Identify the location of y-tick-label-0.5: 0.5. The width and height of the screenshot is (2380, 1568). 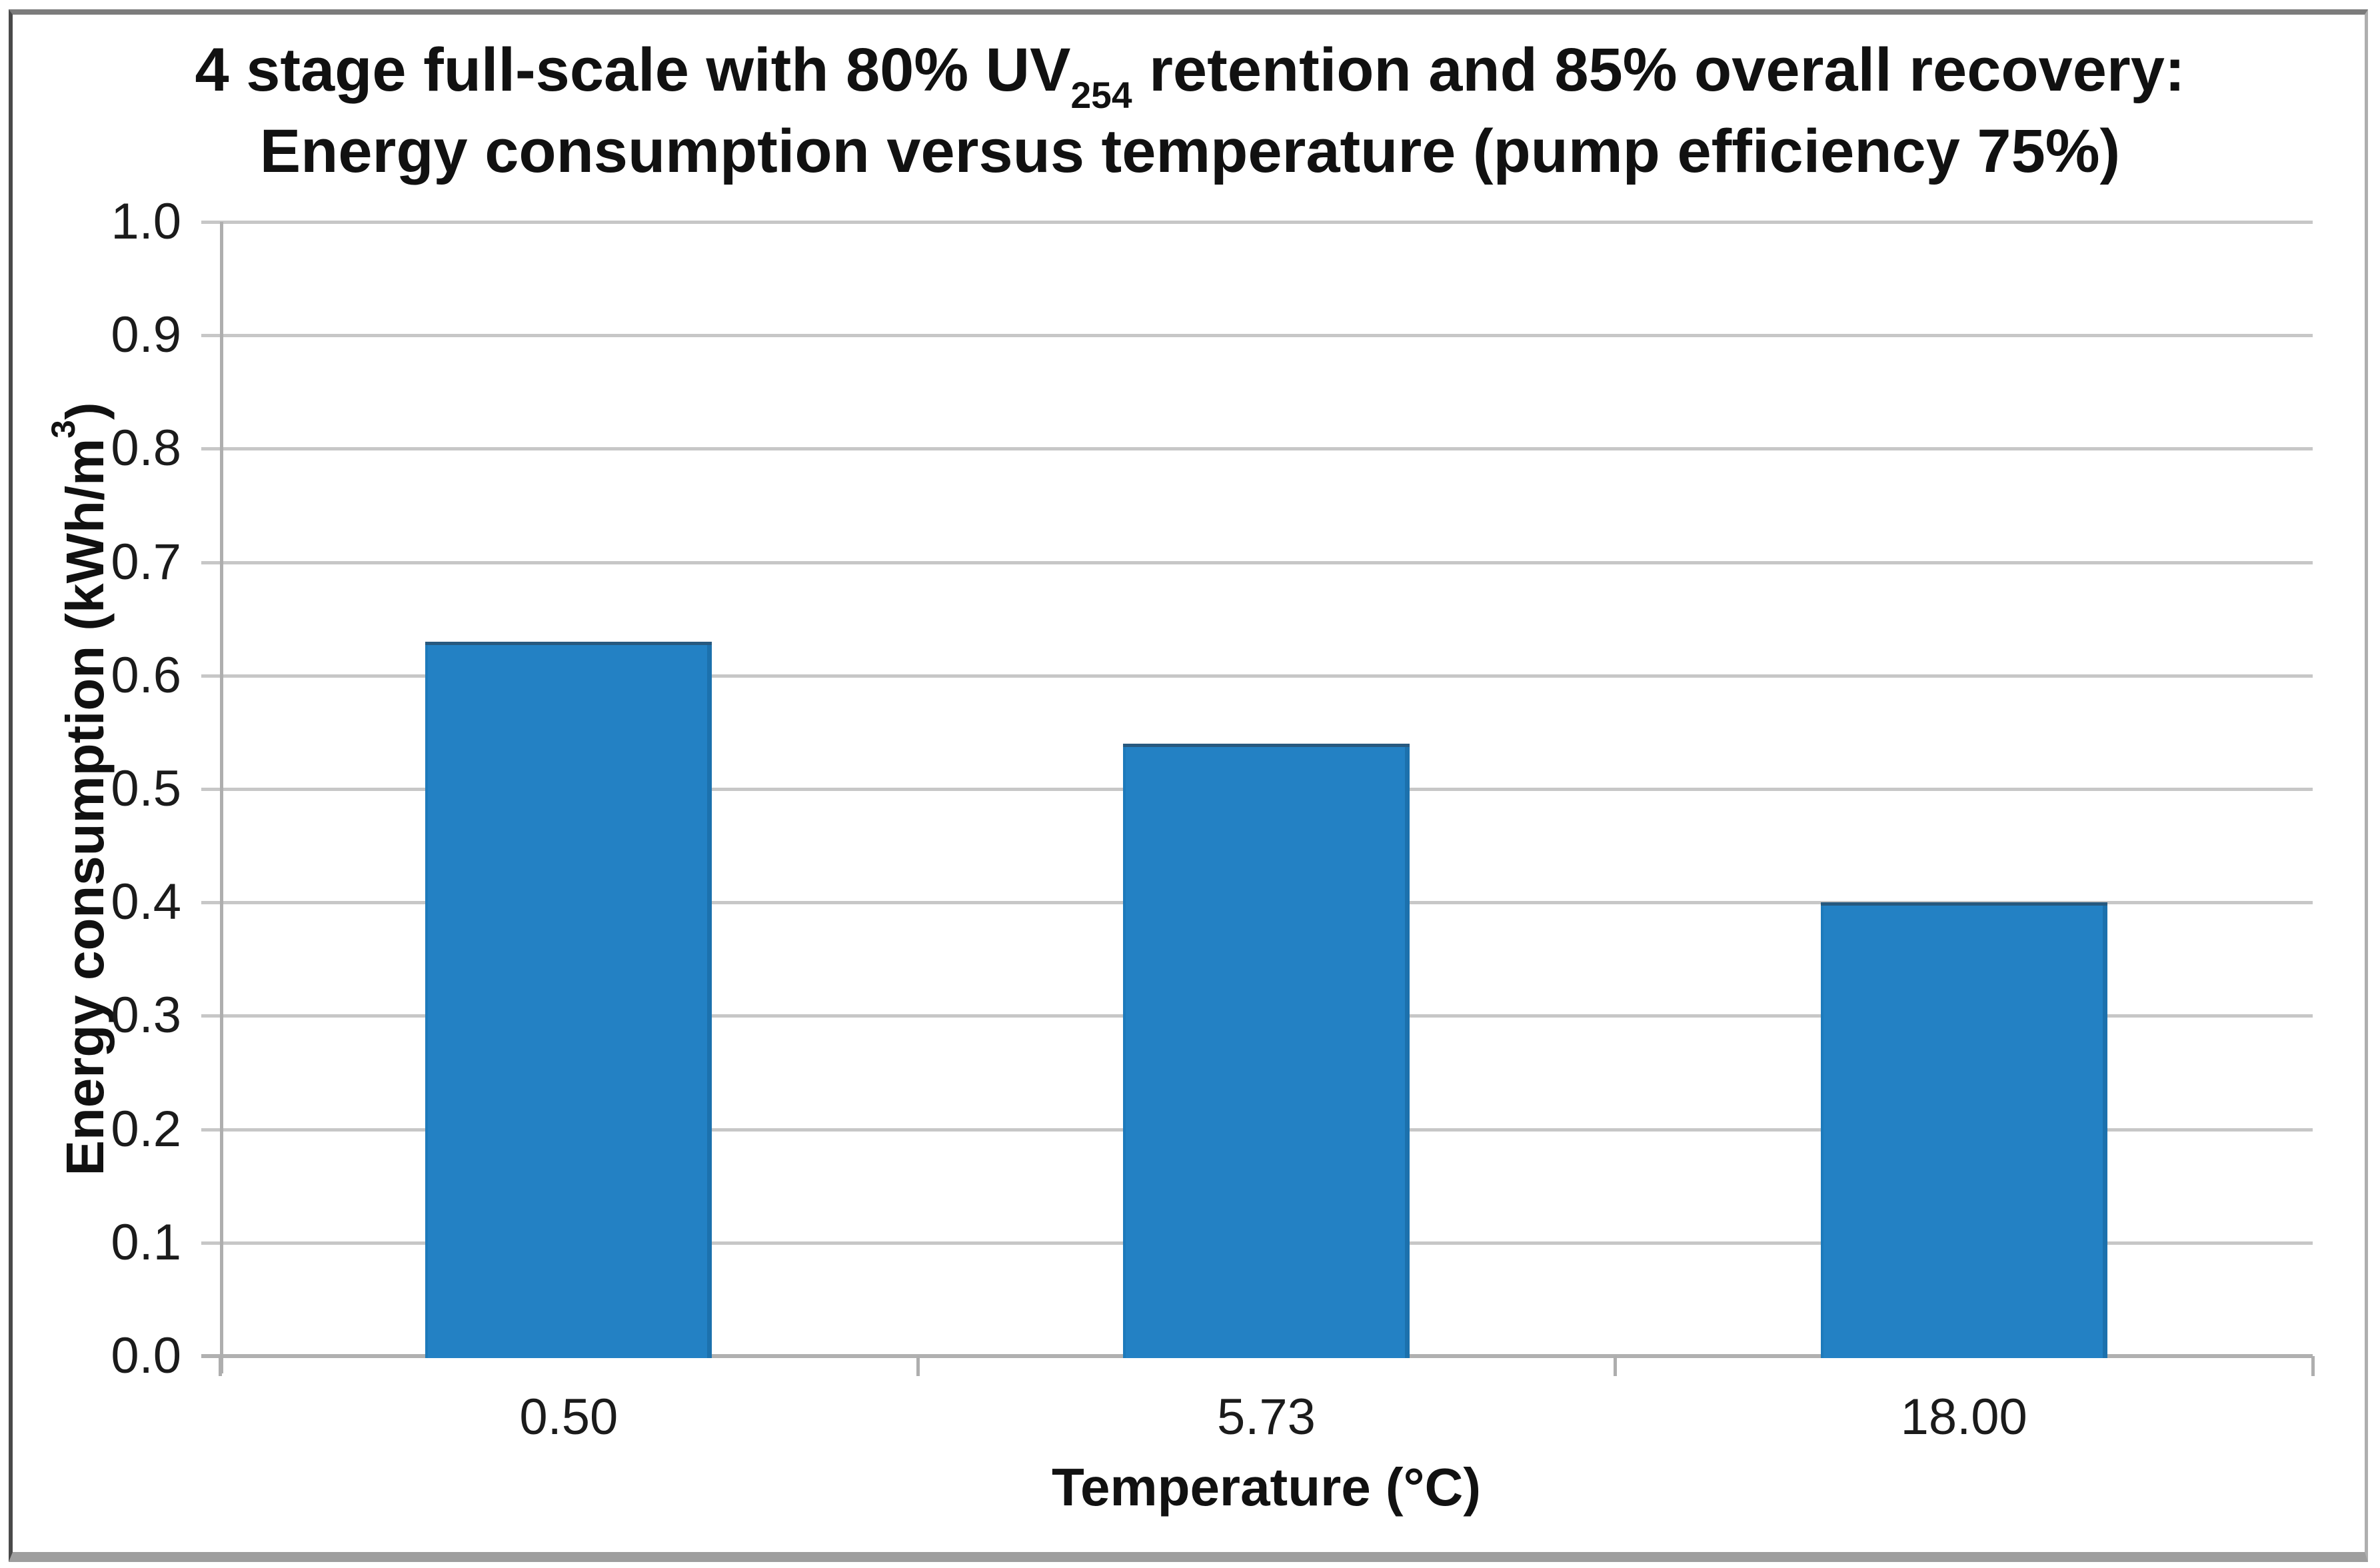
(146, 789).